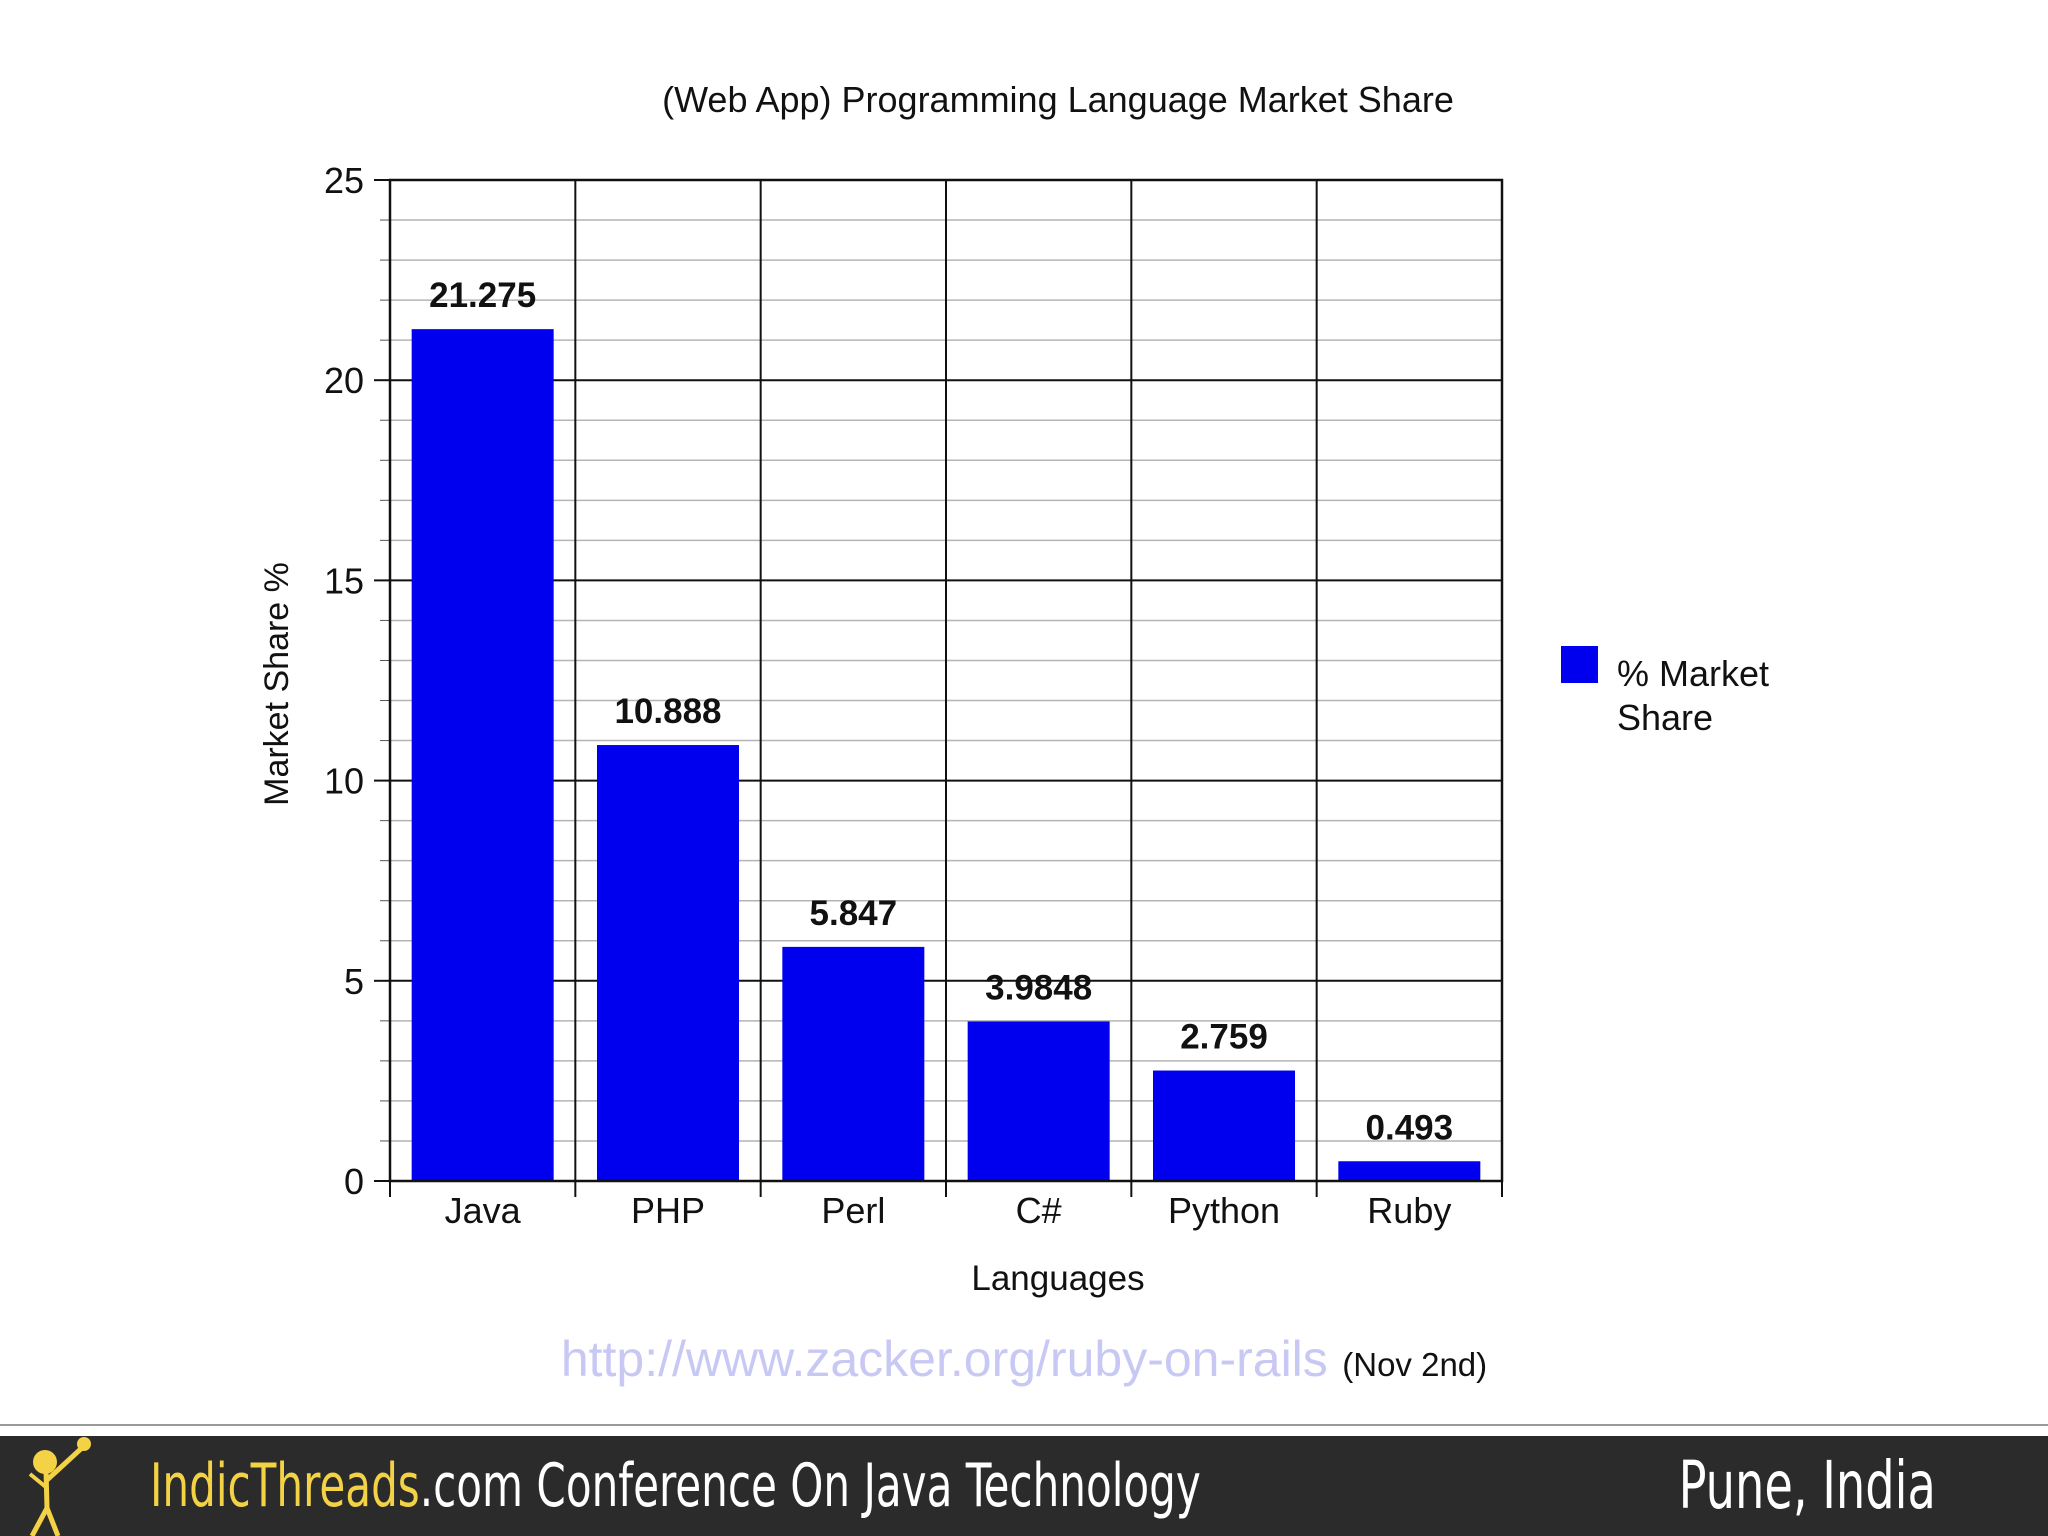 This screenshot has width=2048, height=1536. What do you see at coordinates (483, 1210) in the screenshot?
I see `x-tick-label: Java` at bounding box center [483, 1210].